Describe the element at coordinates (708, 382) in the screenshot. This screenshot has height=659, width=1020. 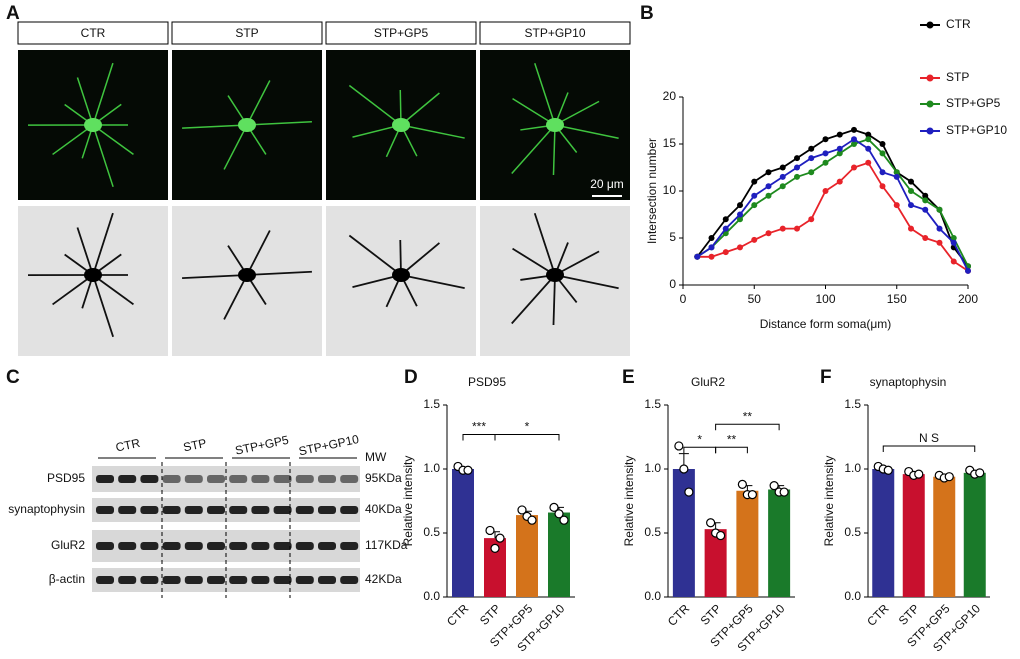
I see `chart-title: GluR2` at that location.